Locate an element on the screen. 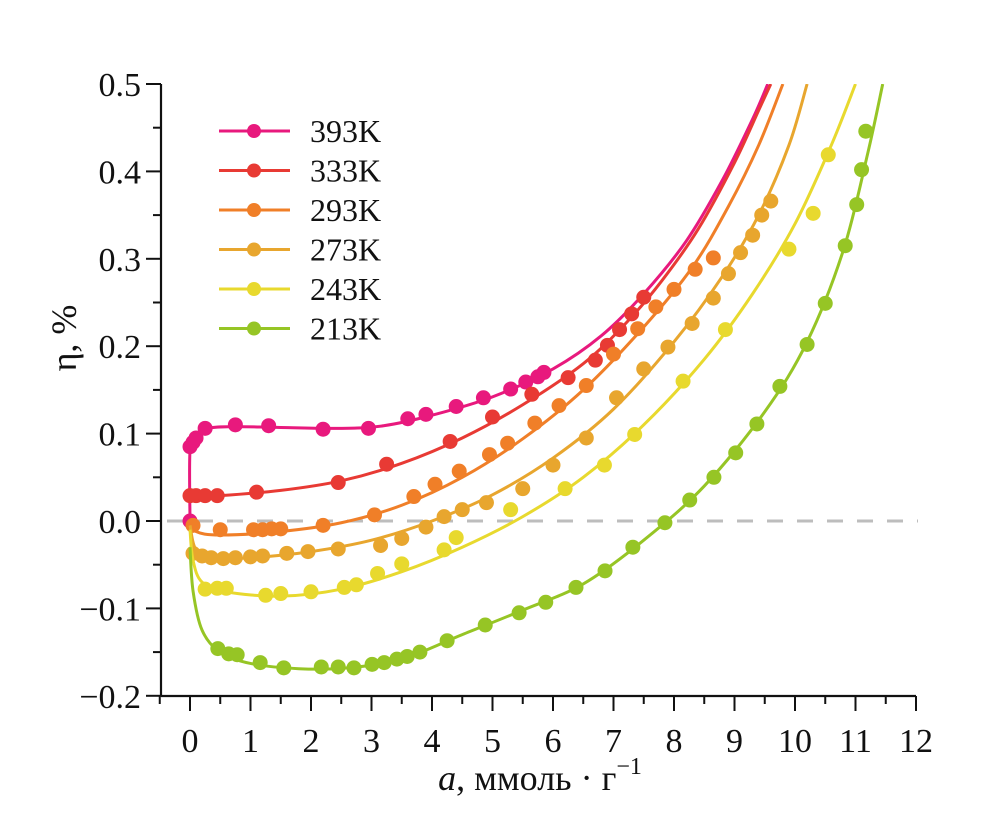  legend-label-393k: 393K is located at coordinates (345, 131).